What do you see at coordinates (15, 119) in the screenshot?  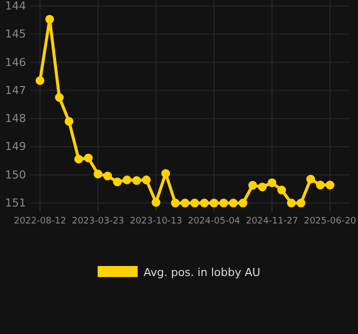 I see `y-tick-label: 148` at bounding box center [15, 119].